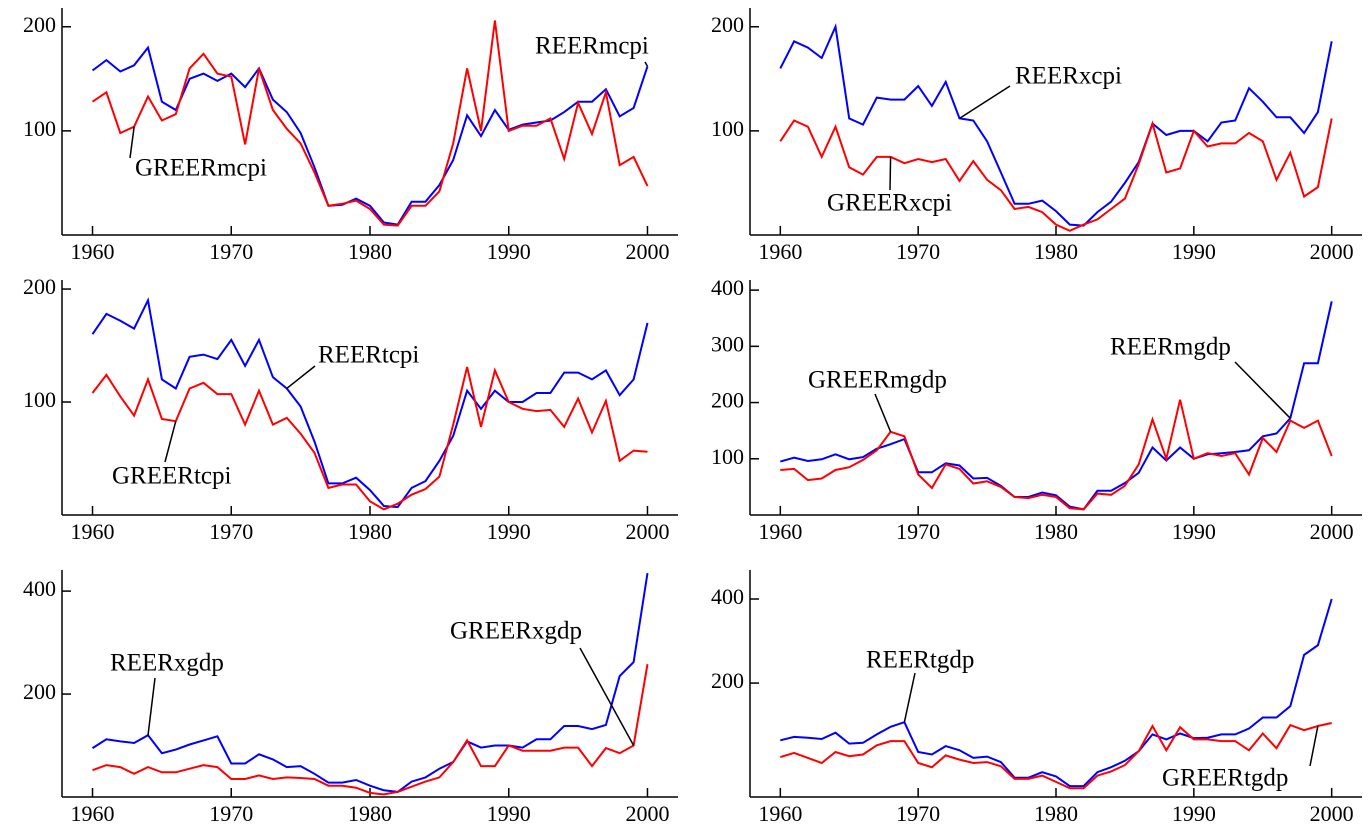 Image resolution: width=1369 pixels, height=833 pixels. What do you see at coordinates (516, 631) in the screenshot?
I see `series-label: GREERxgdp` at bounding box center [516, 631].